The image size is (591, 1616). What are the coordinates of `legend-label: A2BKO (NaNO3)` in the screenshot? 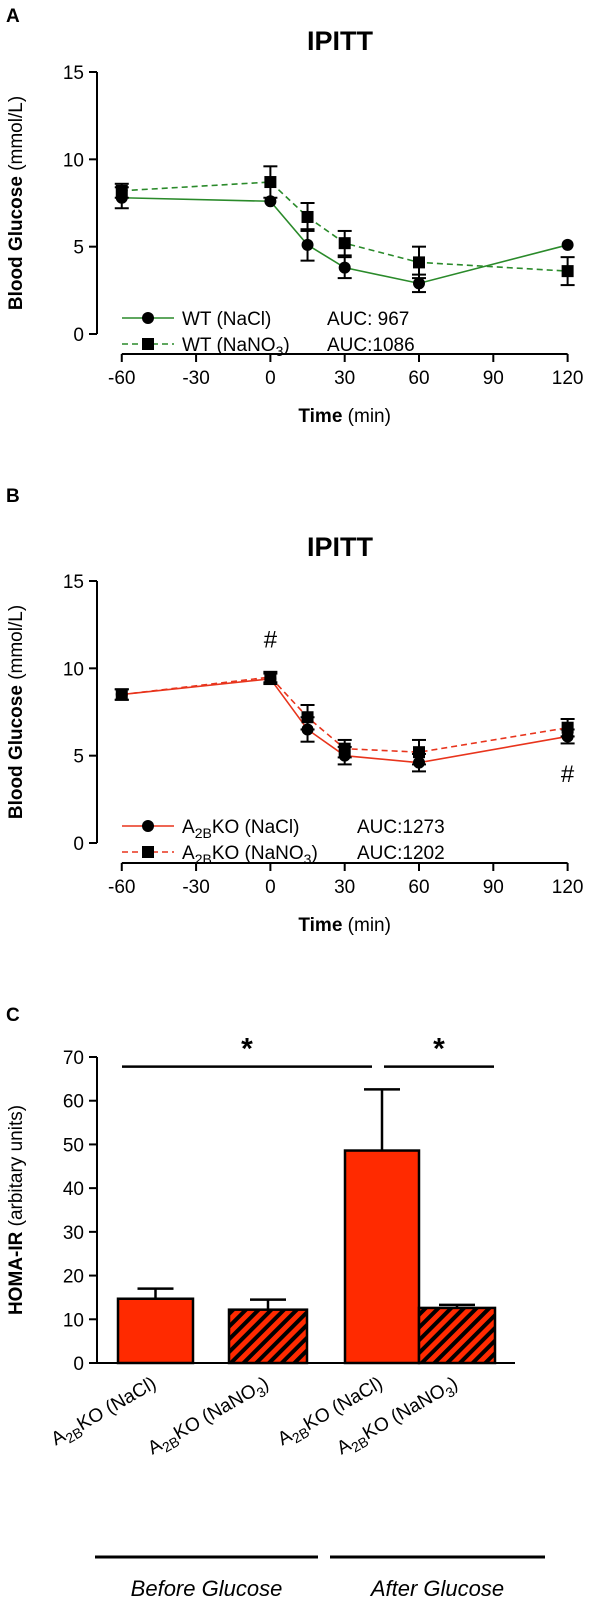 It's located at (250, 855).